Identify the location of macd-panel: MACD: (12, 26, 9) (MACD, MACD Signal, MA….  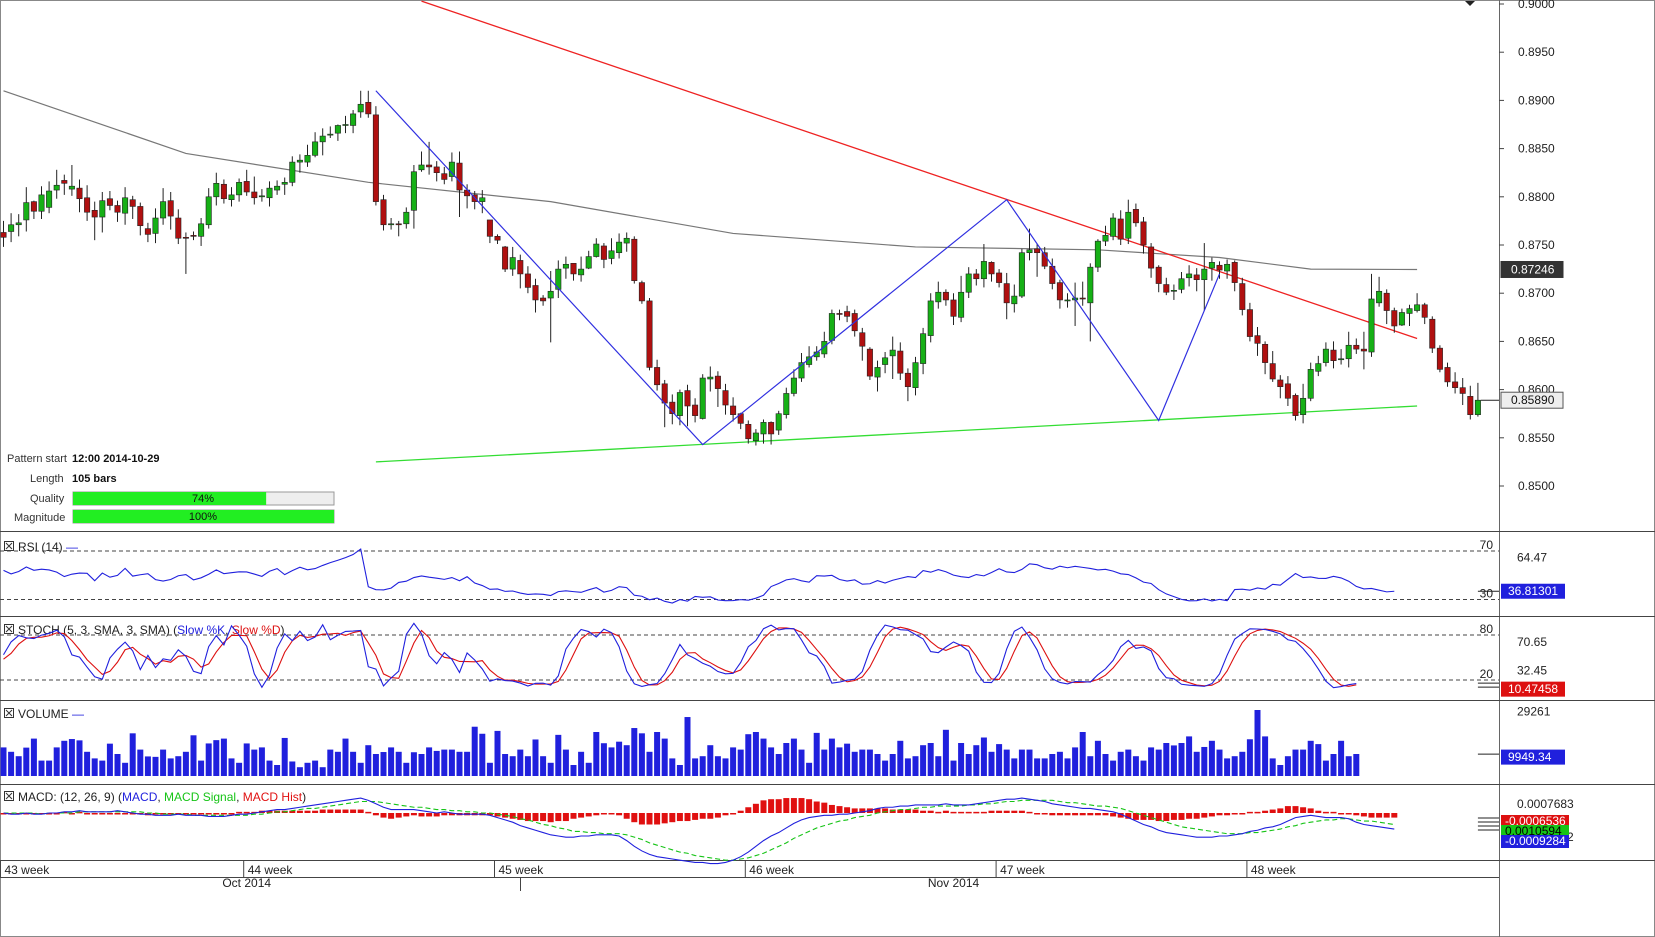
(787, 827).